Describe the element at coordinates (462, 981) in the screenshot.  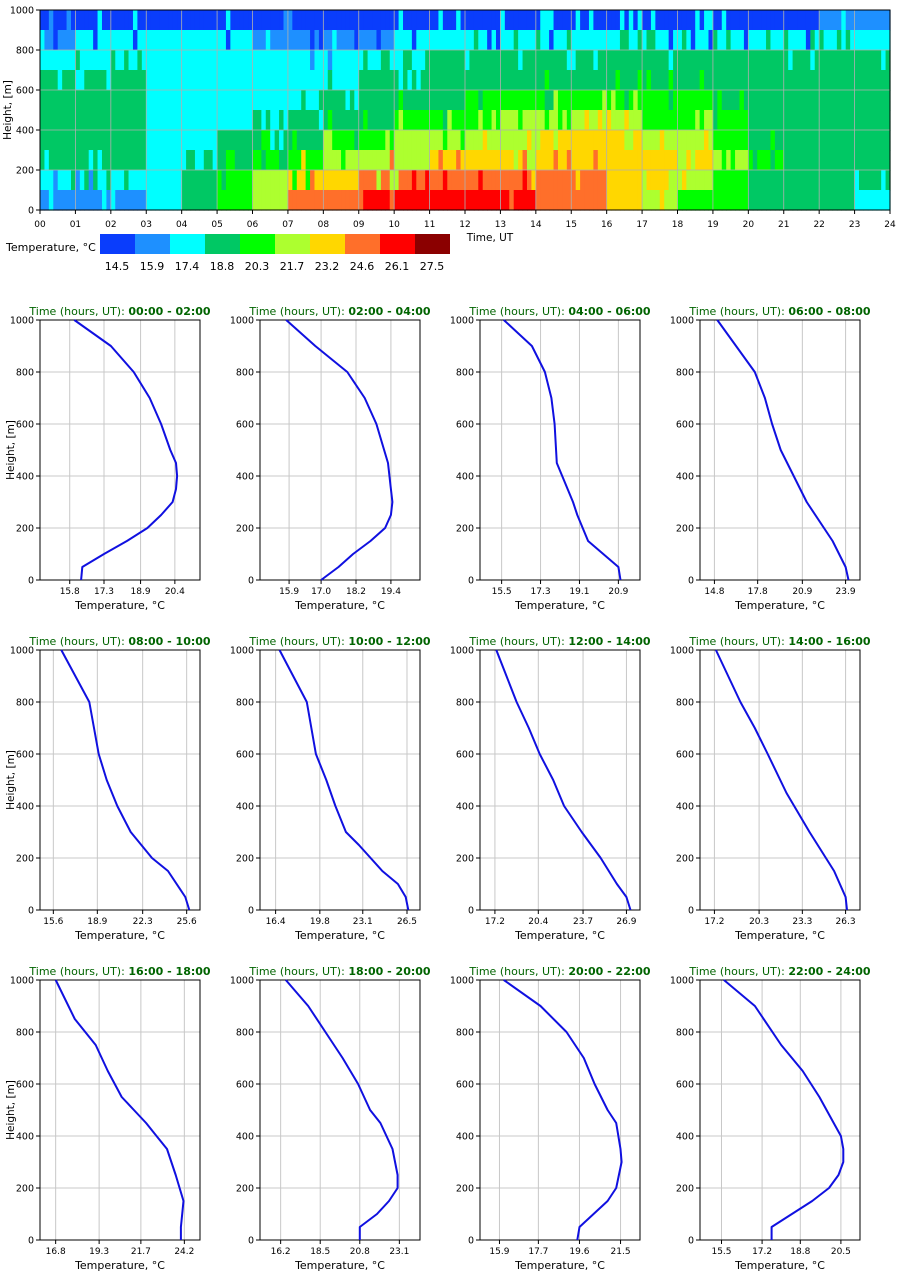
I see `profile-ytick-label: 1000` at that location.